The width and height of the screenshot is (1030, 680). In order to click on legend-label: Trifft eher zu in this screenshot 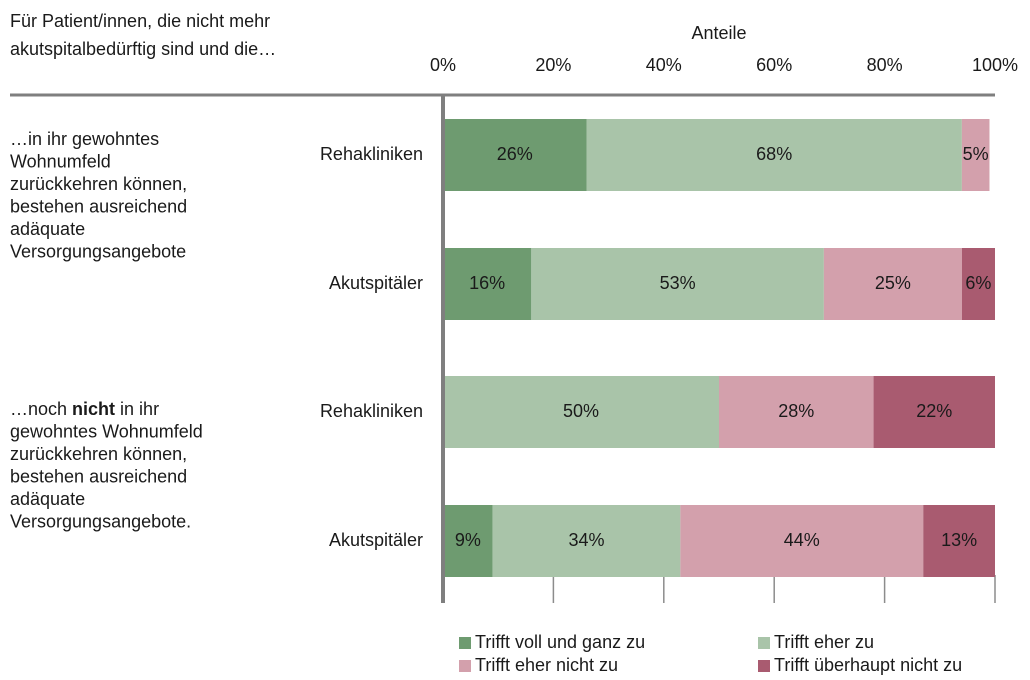, I will do `click(824, 642)`.